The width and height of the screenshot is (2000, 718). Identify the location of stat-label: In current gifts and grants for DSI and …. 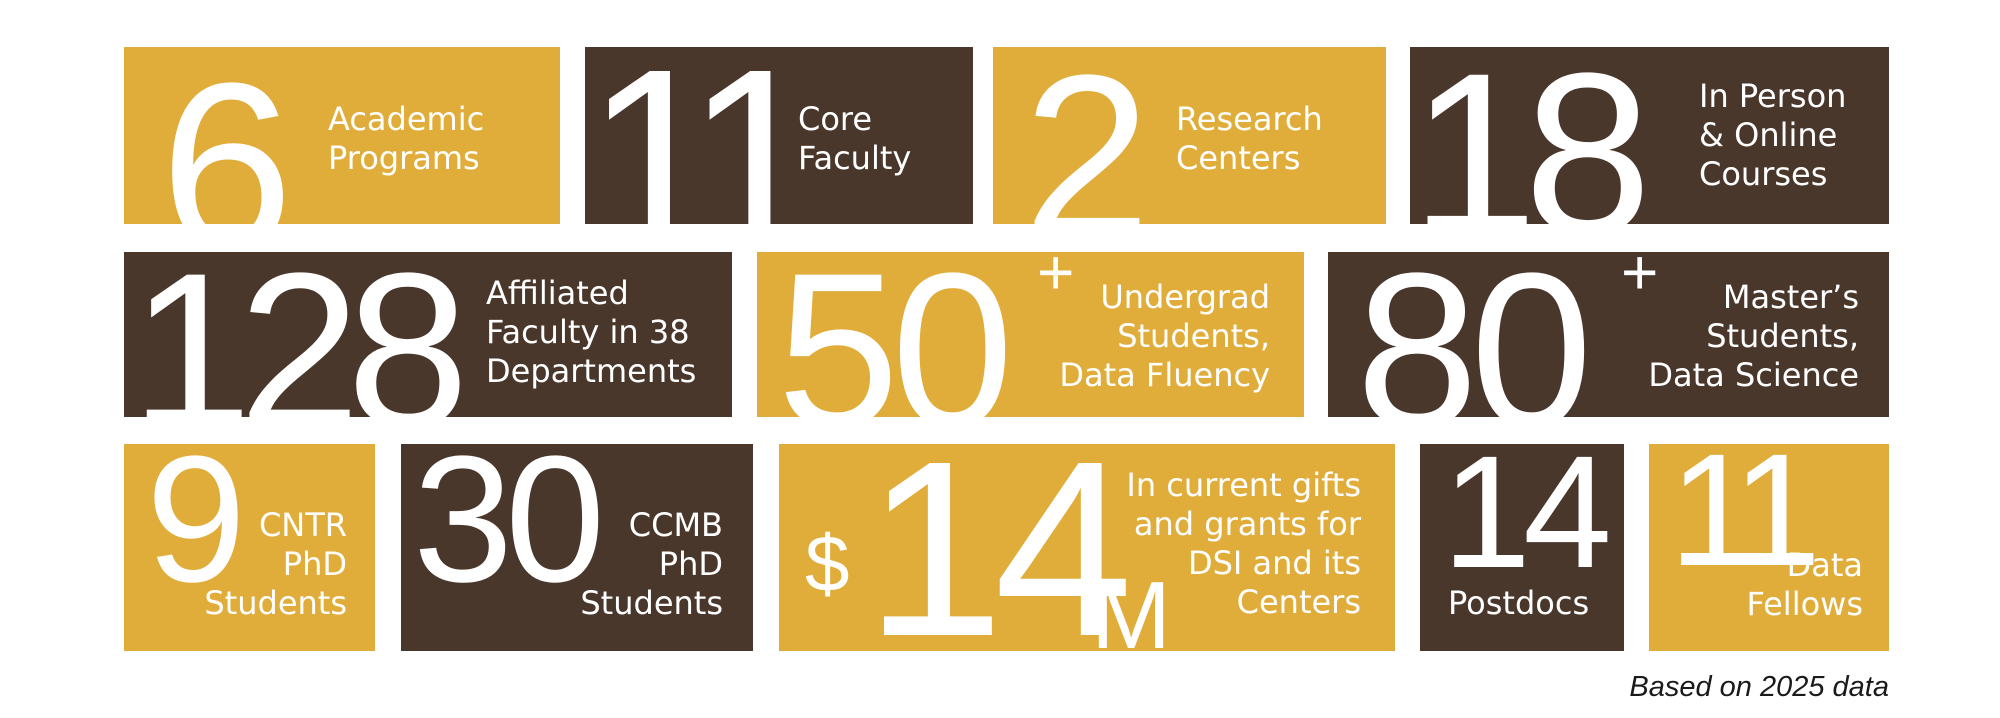
(1243, 543).